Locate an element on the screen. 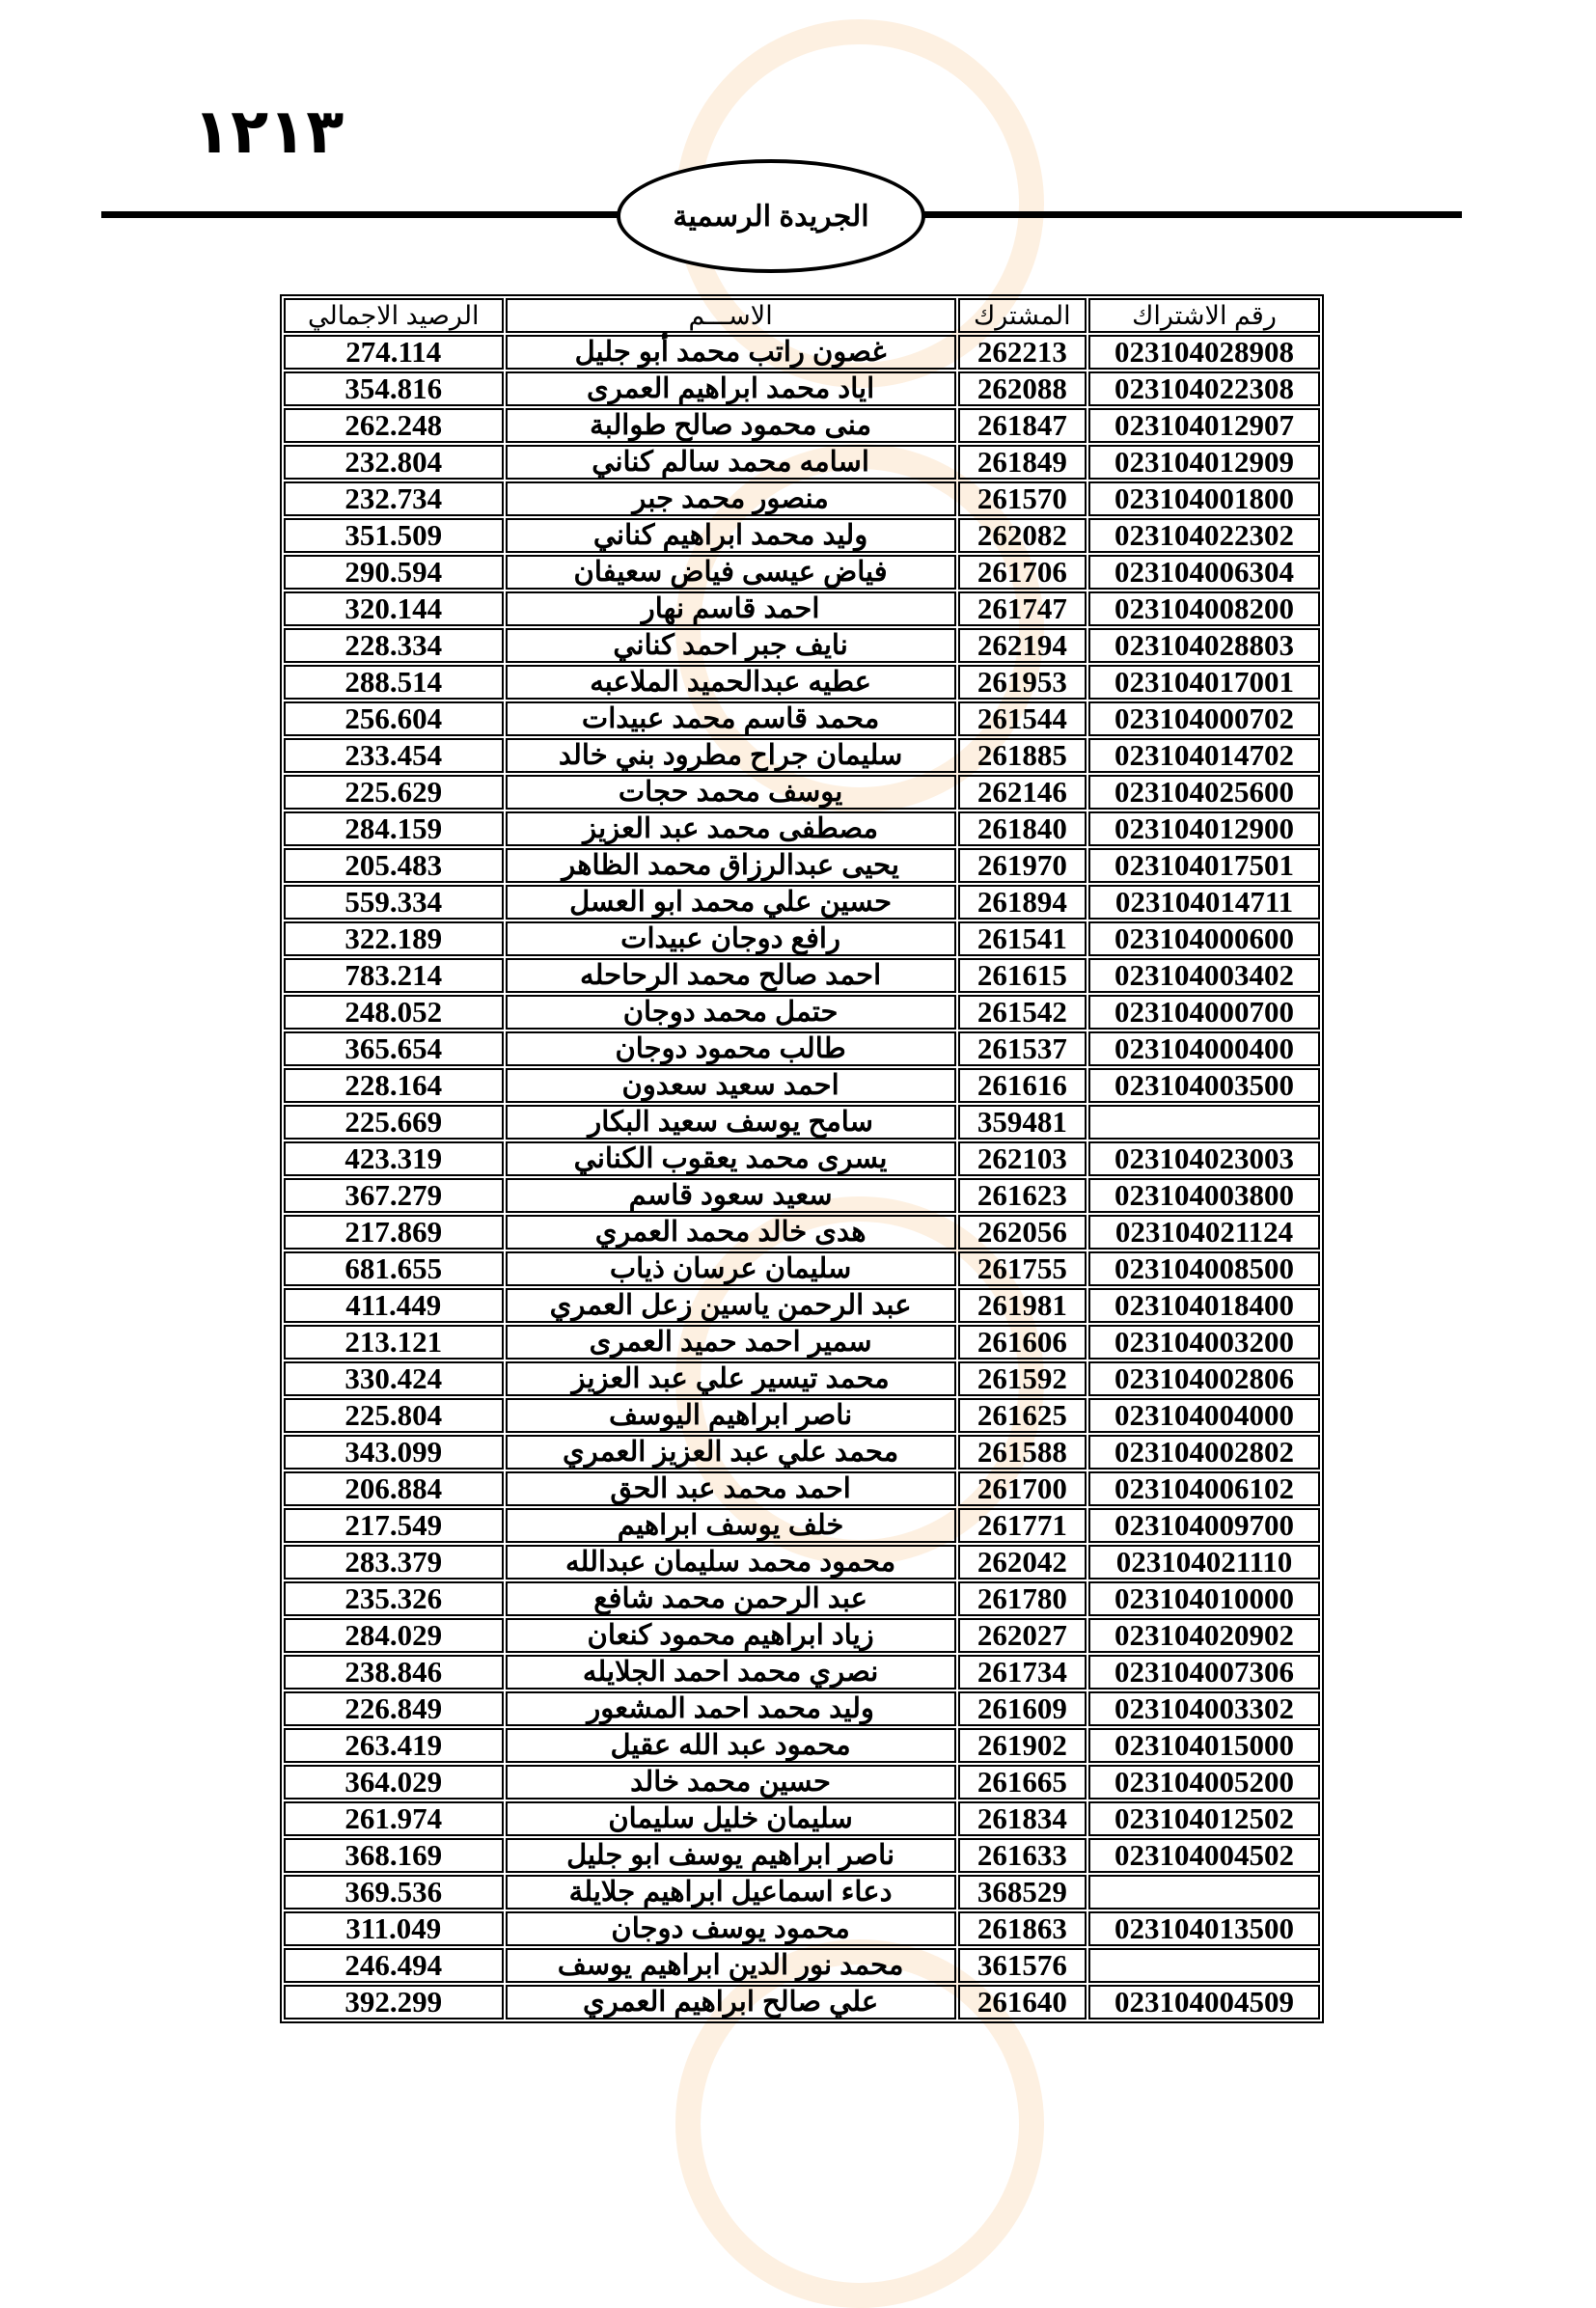  account-number-cell: 023104003800 is located at coordinates (1204, 1195).